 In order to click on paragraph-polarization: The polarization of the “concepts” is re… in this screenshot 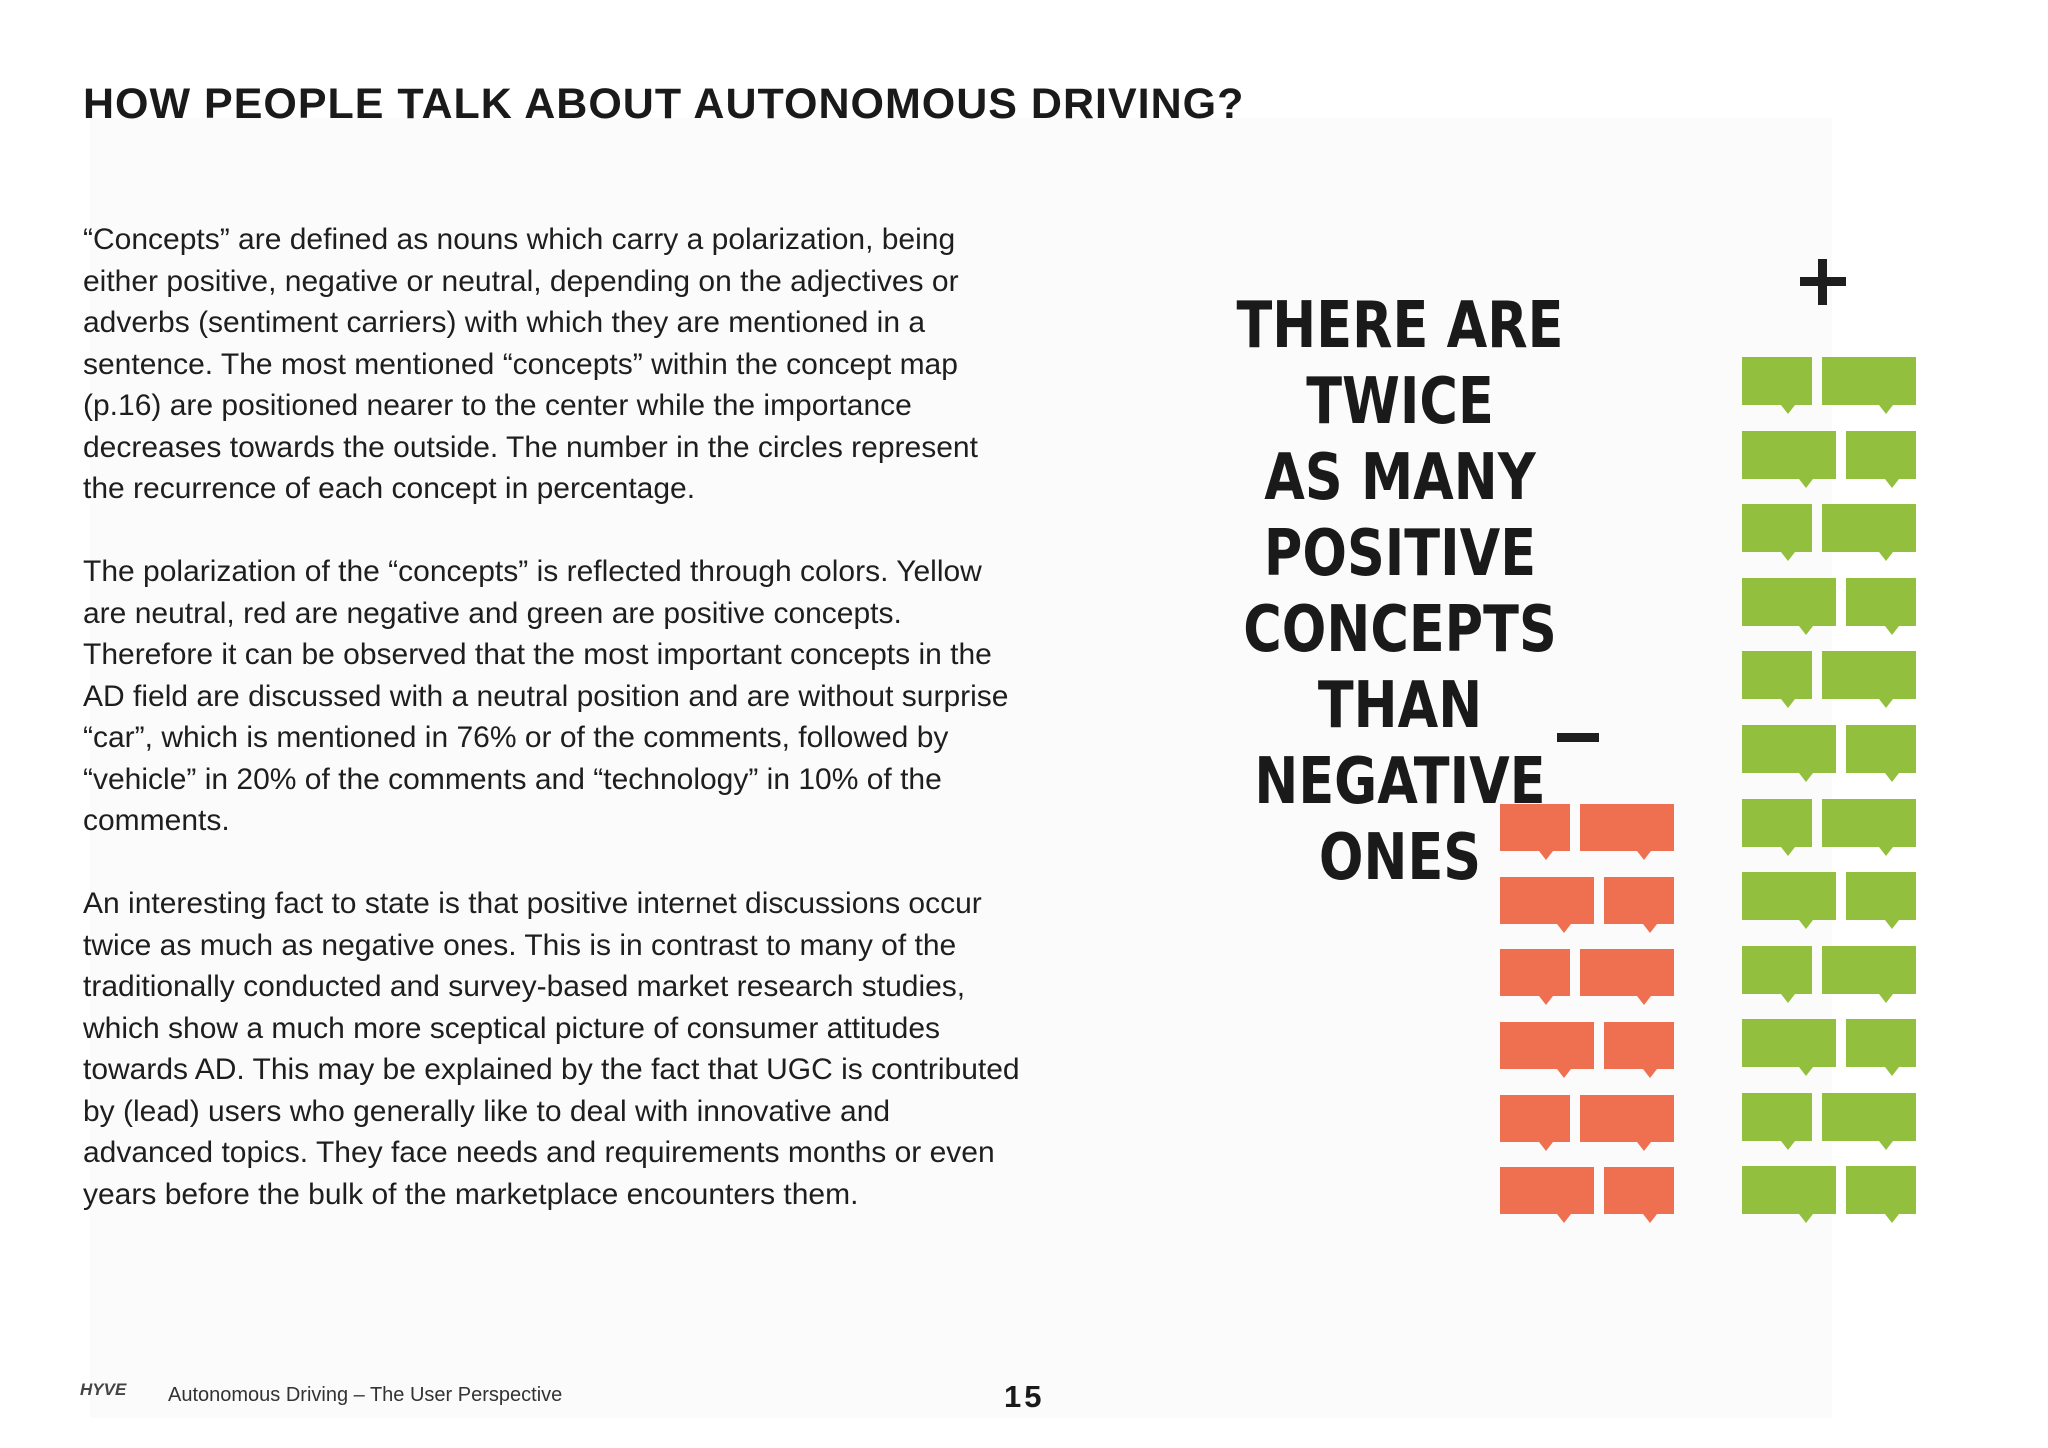, I will do `click(546, 696)`.